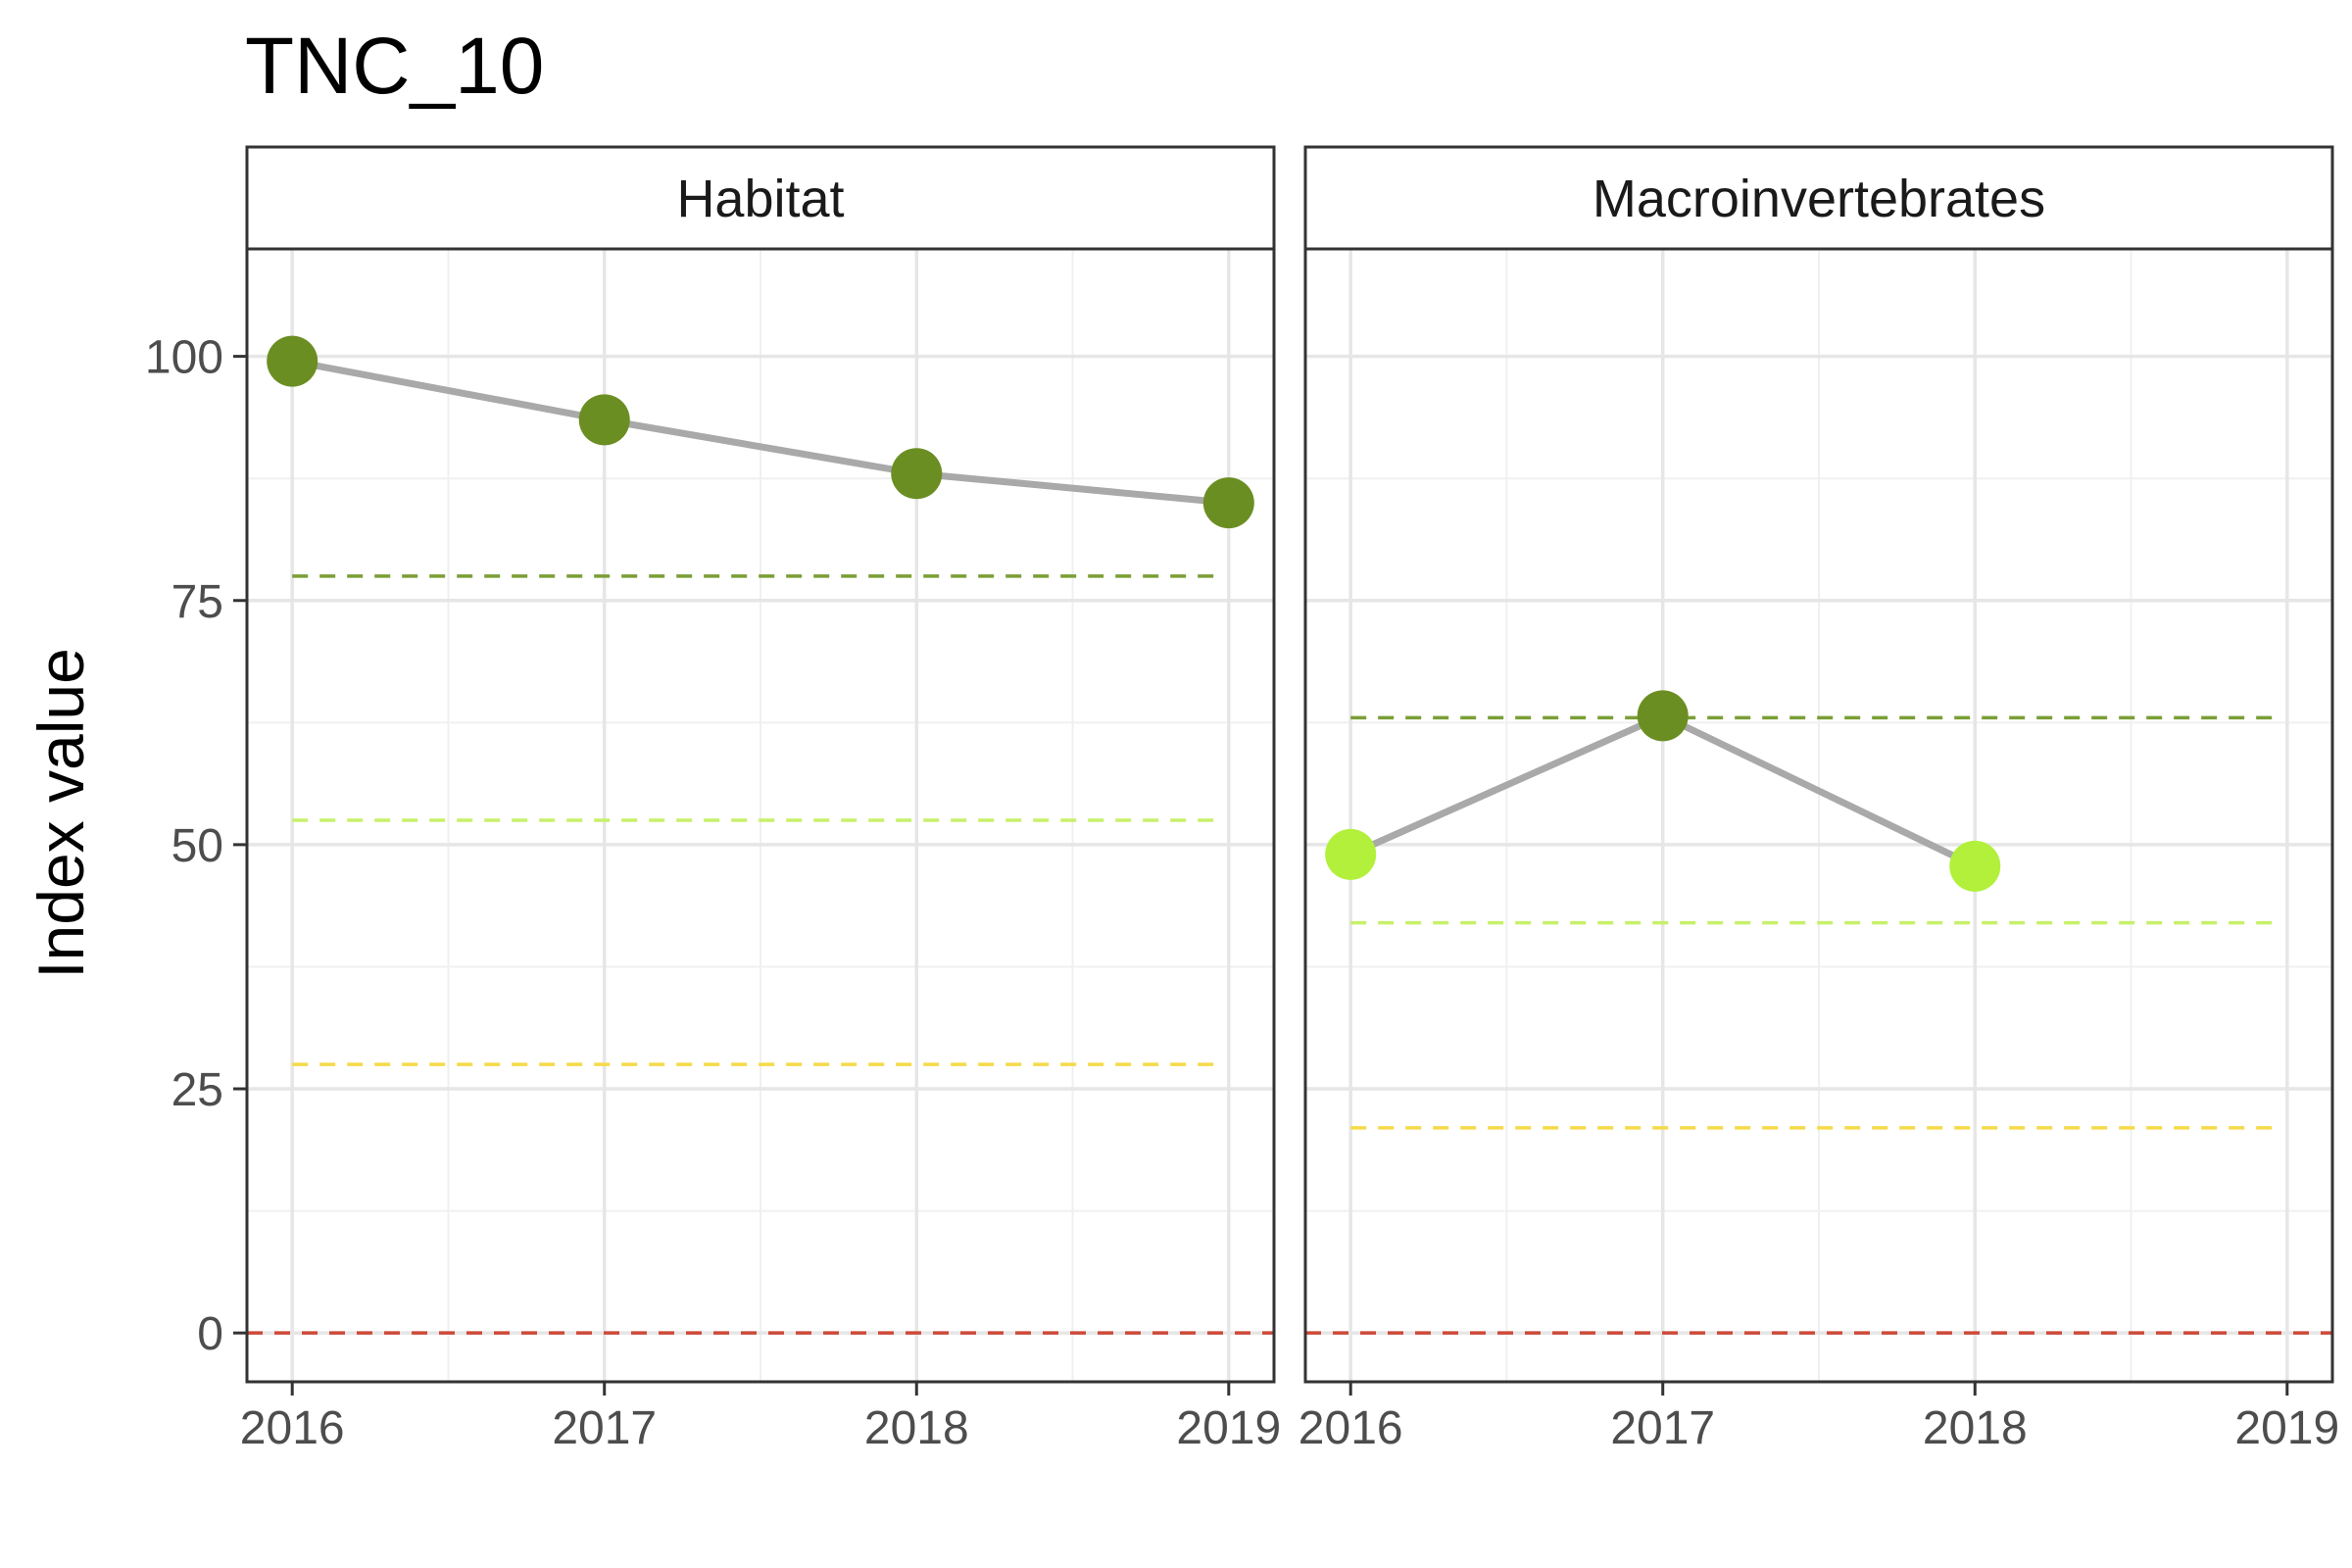 The height and width of the screenshot is (1568, 2352). I want to click on y-tick-label-0: 0, so click(210, 1334).